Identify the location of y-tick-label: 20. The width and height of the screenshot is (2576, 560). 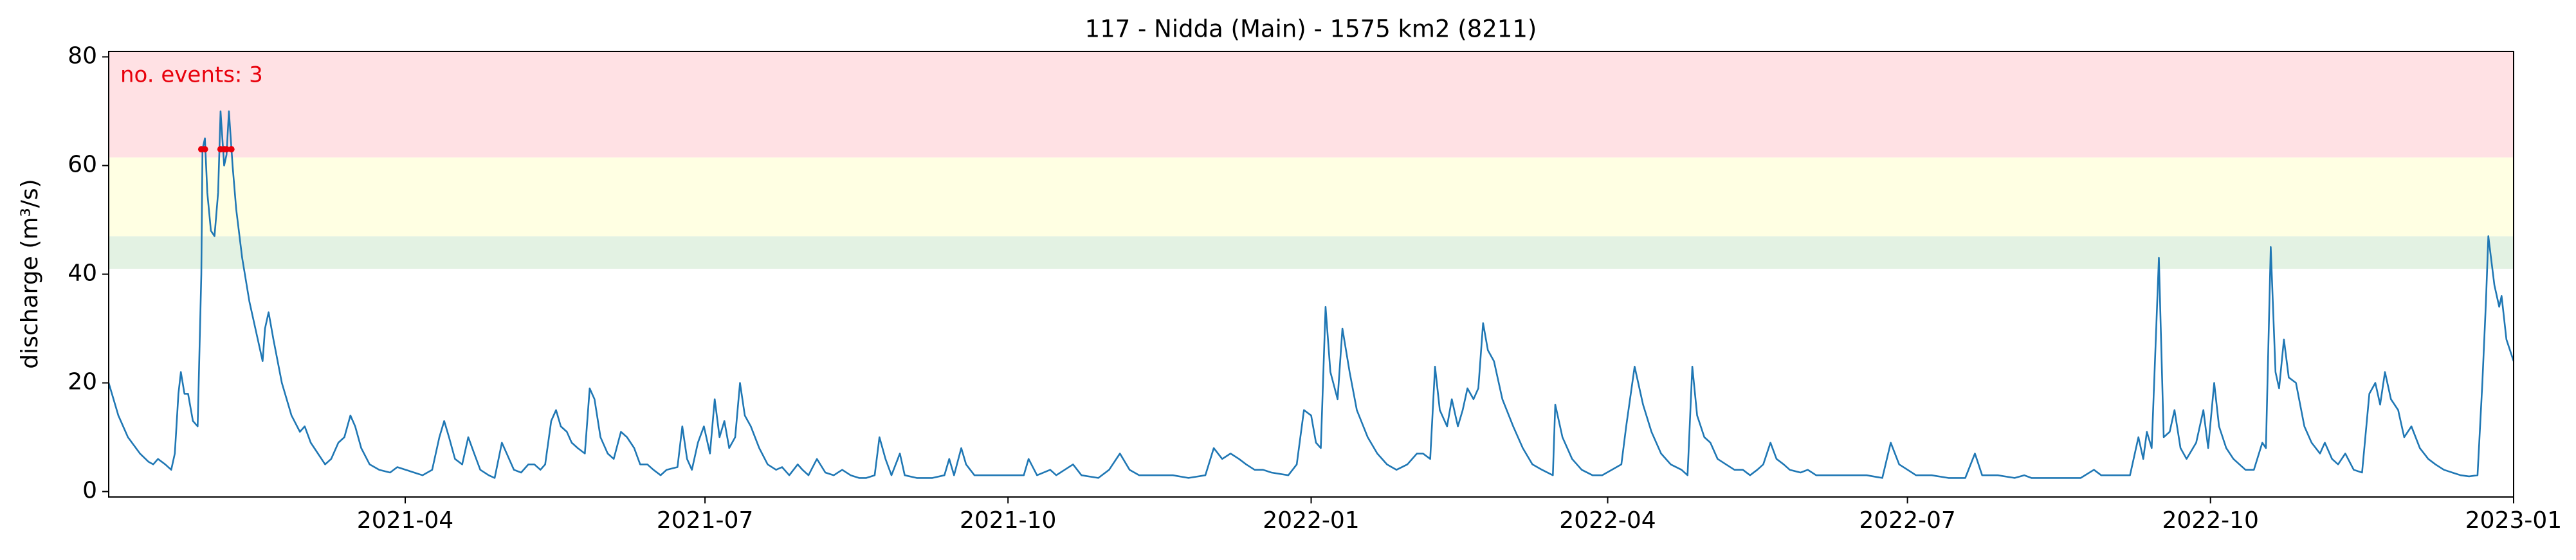
(82, 382).